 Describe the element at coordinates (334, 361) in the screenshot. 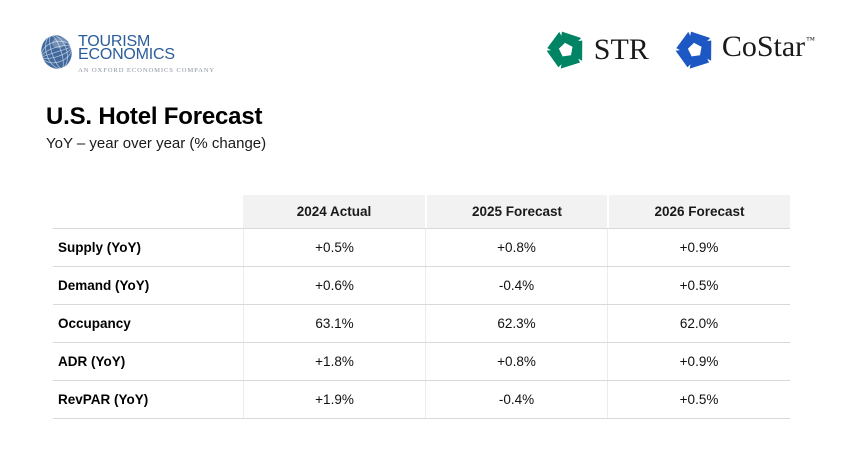

I see `cell-value: +1.8%` at that location.